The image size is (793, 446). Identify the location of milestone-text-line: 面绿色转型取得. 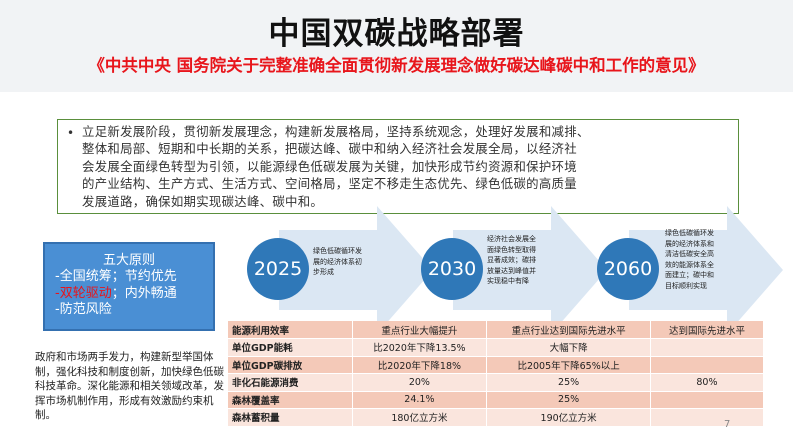
(511, 249).